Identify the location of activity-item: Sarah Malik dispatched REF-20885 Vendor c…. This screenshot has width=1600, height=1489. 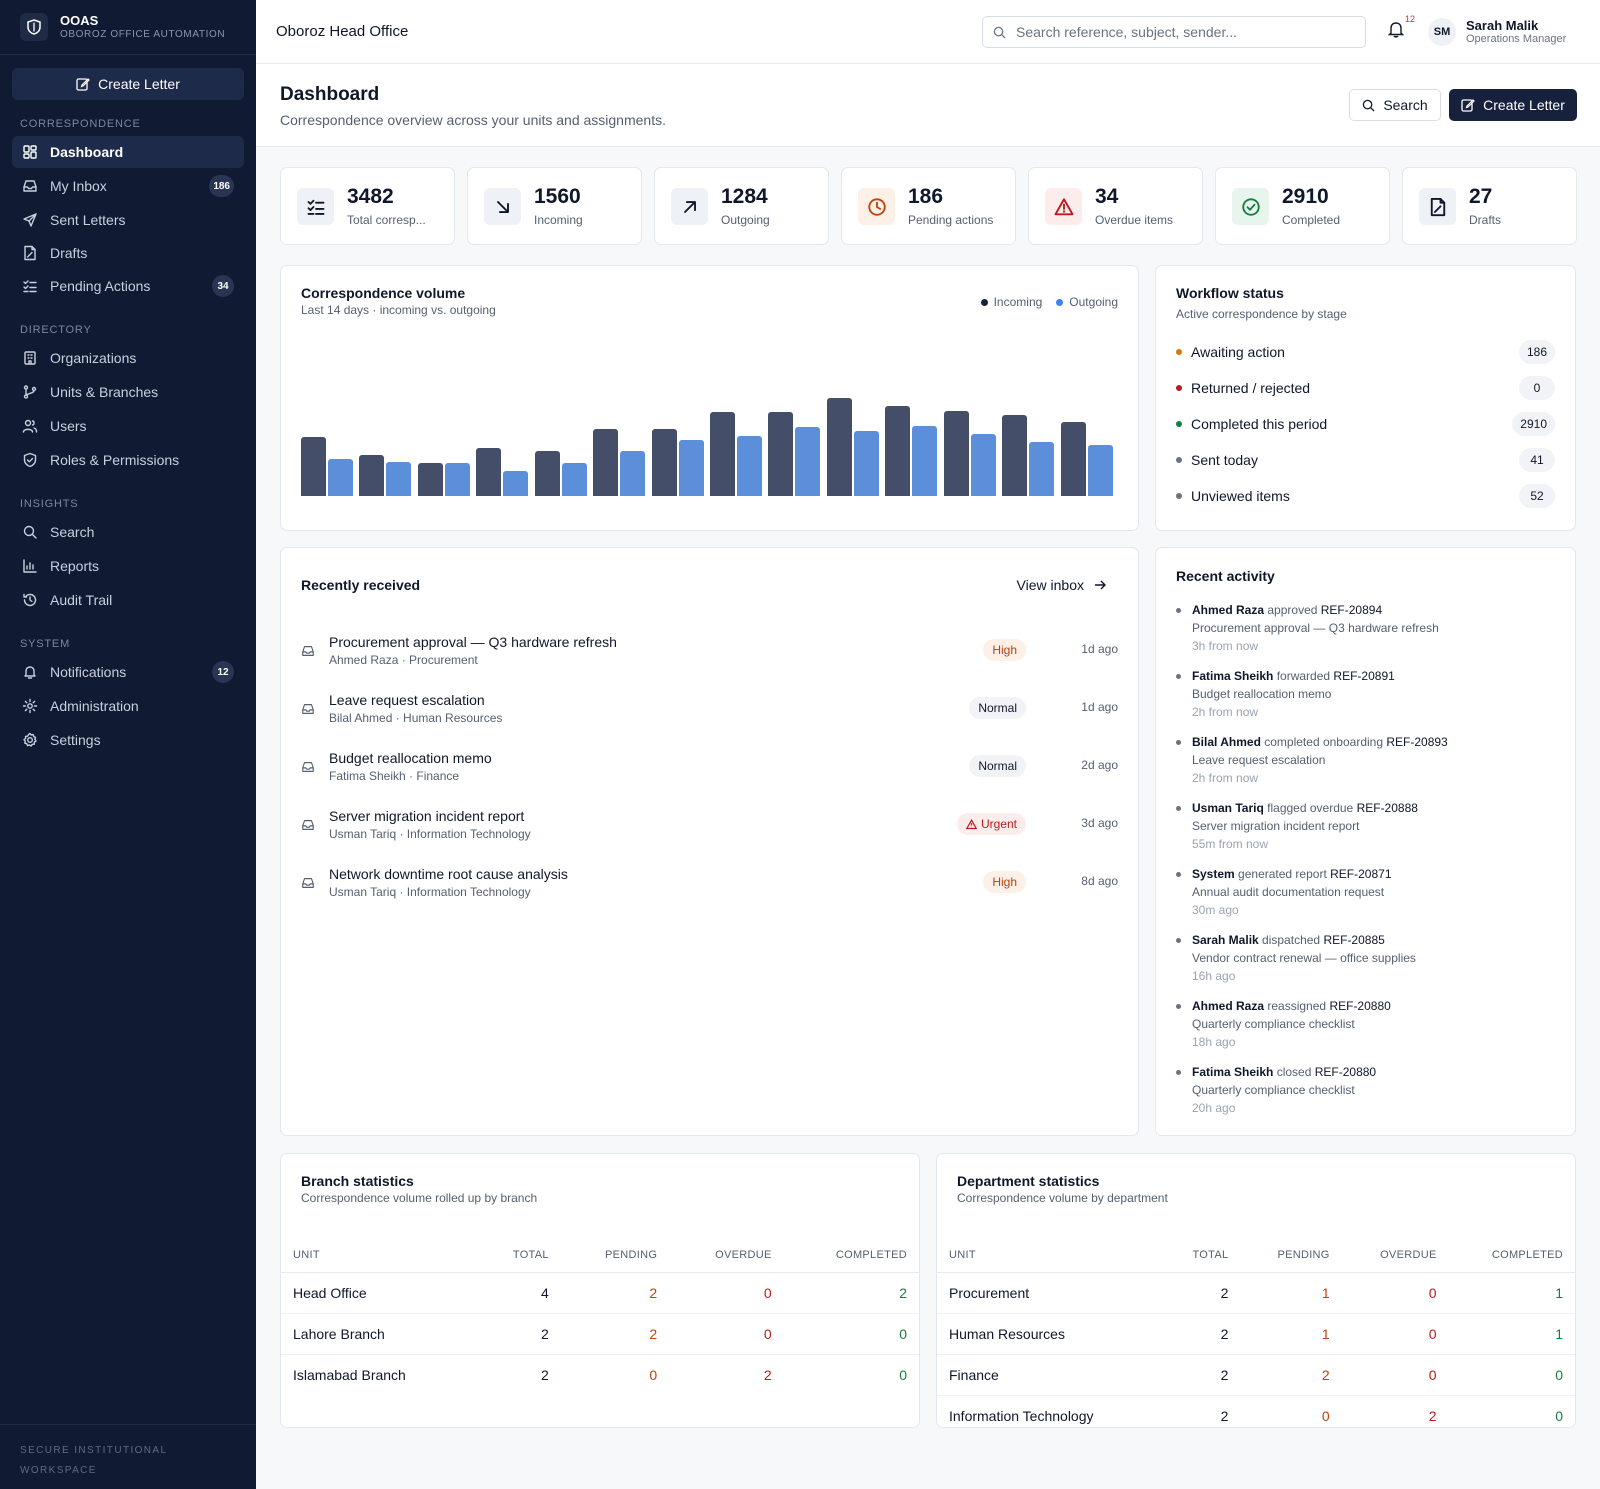
(1365, 963).